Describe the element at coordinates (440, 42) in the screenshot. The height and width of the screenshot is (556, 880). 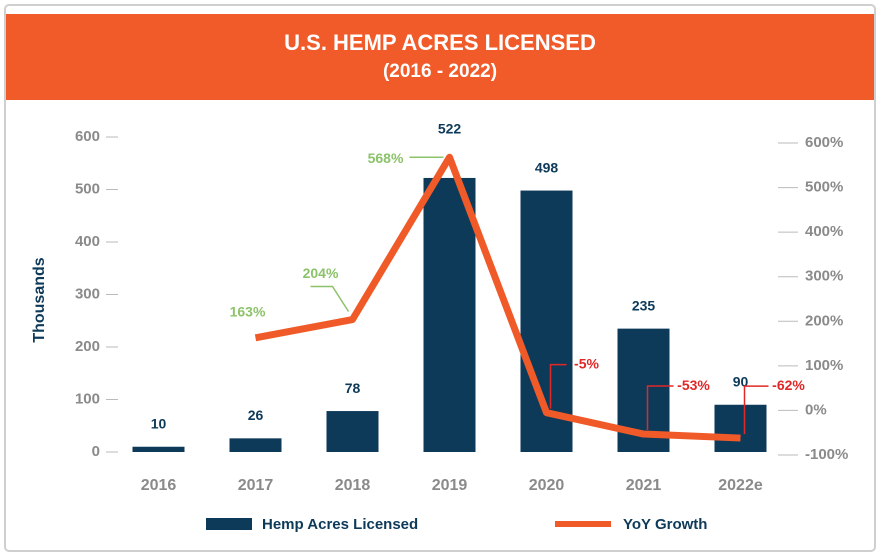
I see `chart-title: U.S. HEMP ACRES LICENSED` at that location.